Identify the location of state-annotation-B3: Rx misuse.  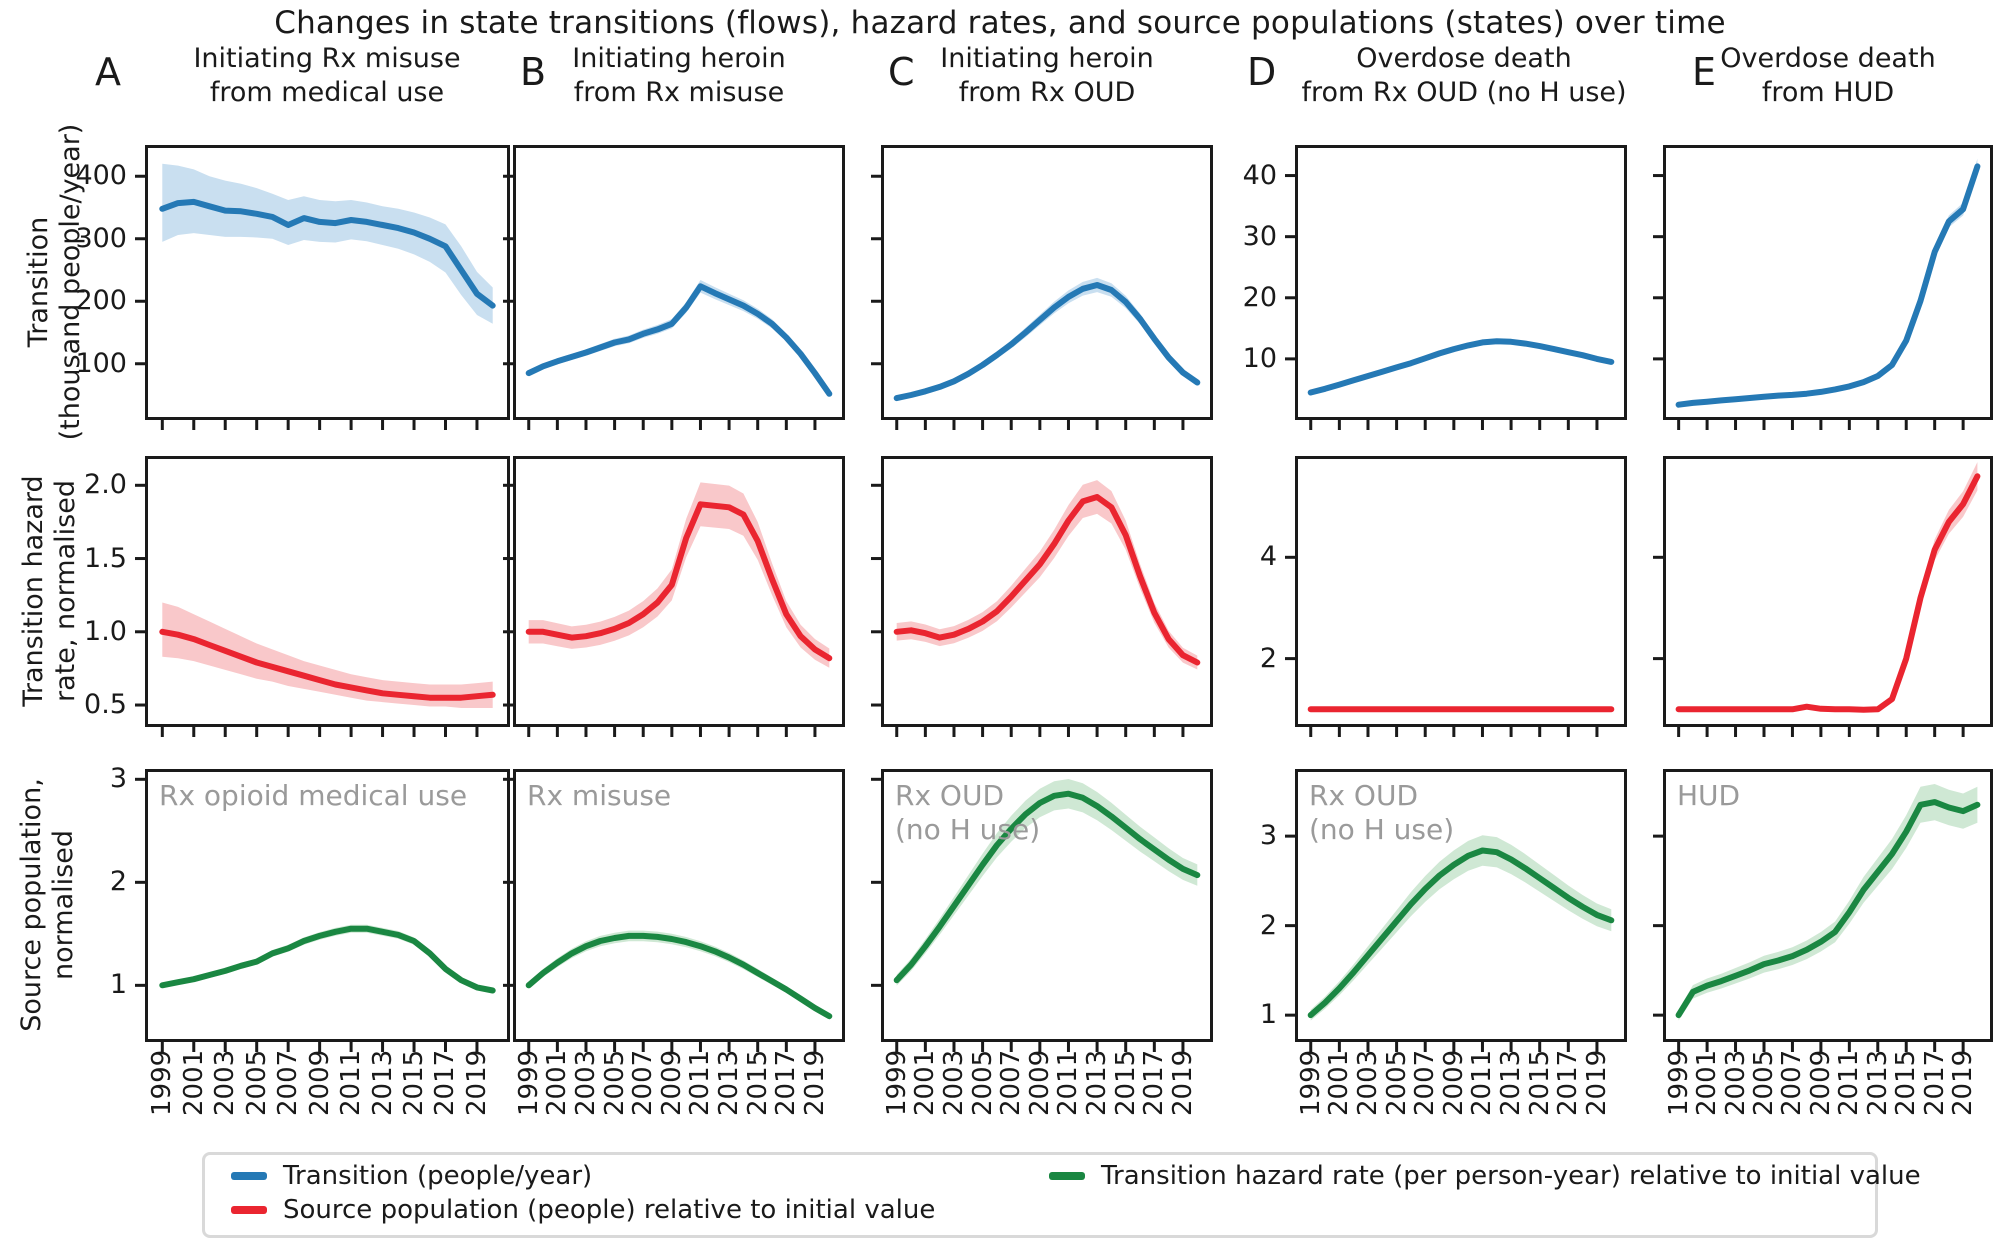
(599, 796).